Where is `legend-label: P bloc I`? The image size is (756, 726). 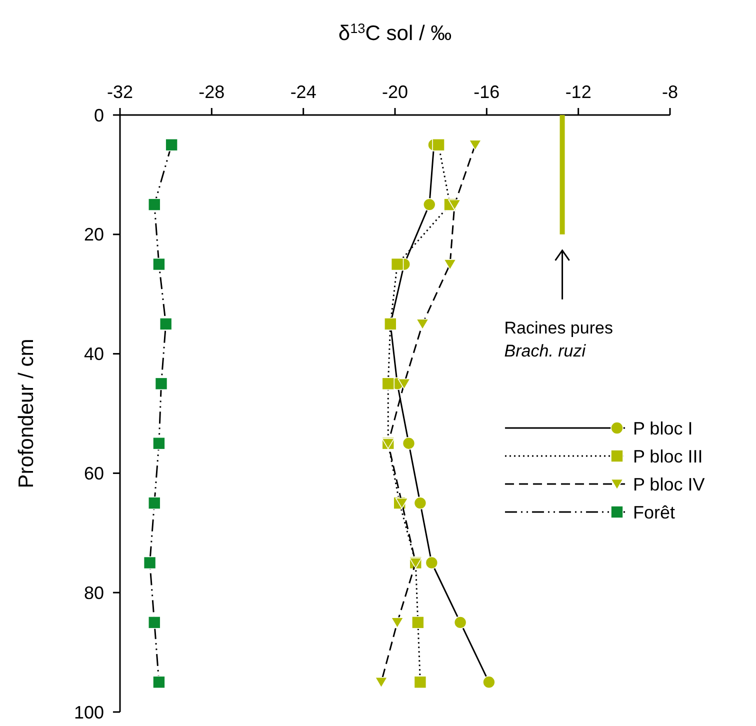 legend-label: P bloc I is located at coordinates (663, 428).